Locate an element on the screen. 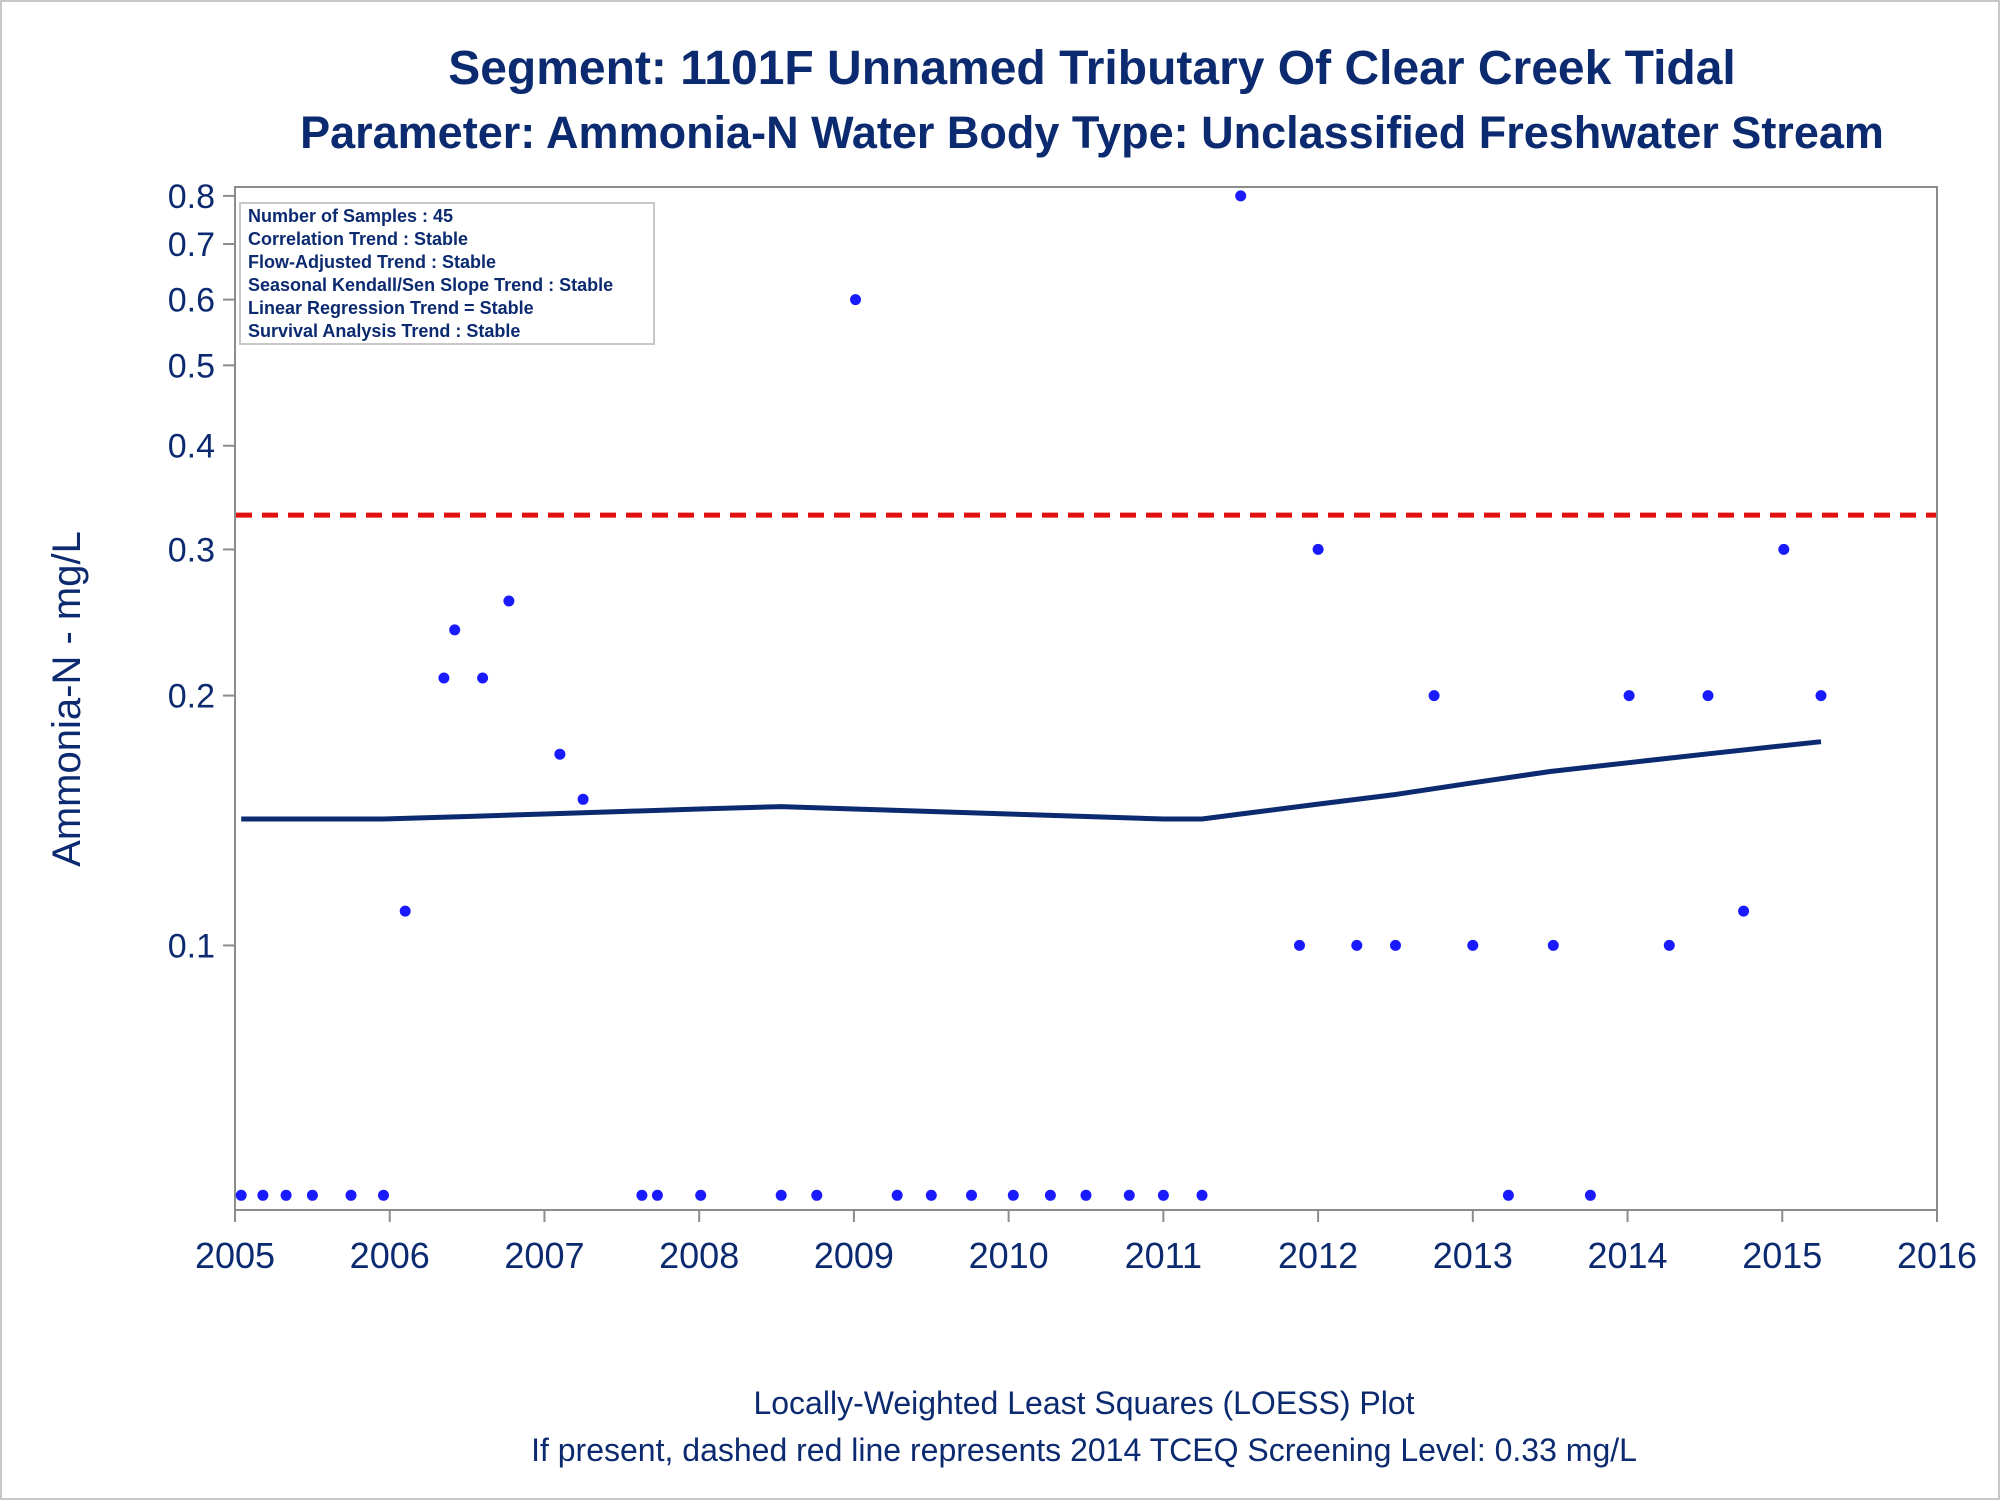 The image size is (2000, 1500). legend-line-linear-regression: Linear Regression Trend = Stable is located at coordinates (391, 308).